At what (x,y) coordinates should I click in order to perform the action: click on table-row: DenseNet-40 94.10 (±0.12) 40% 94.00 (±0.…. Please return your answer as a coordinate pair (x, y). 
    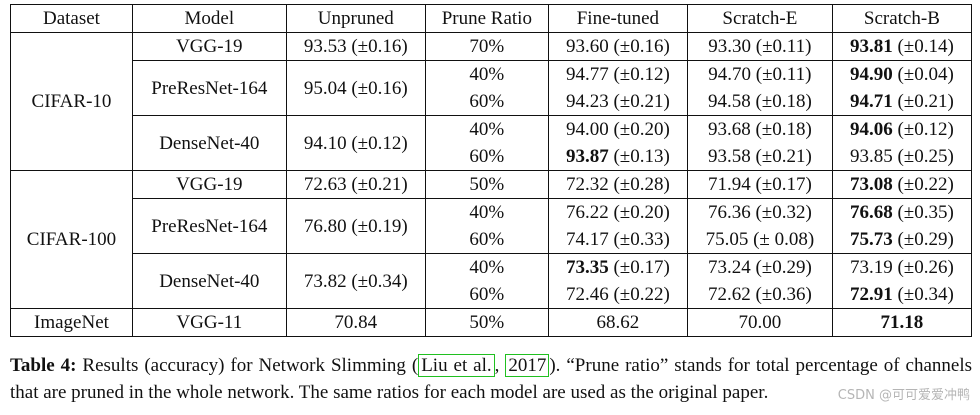
    Looking at the image, I should click on (491, 143).